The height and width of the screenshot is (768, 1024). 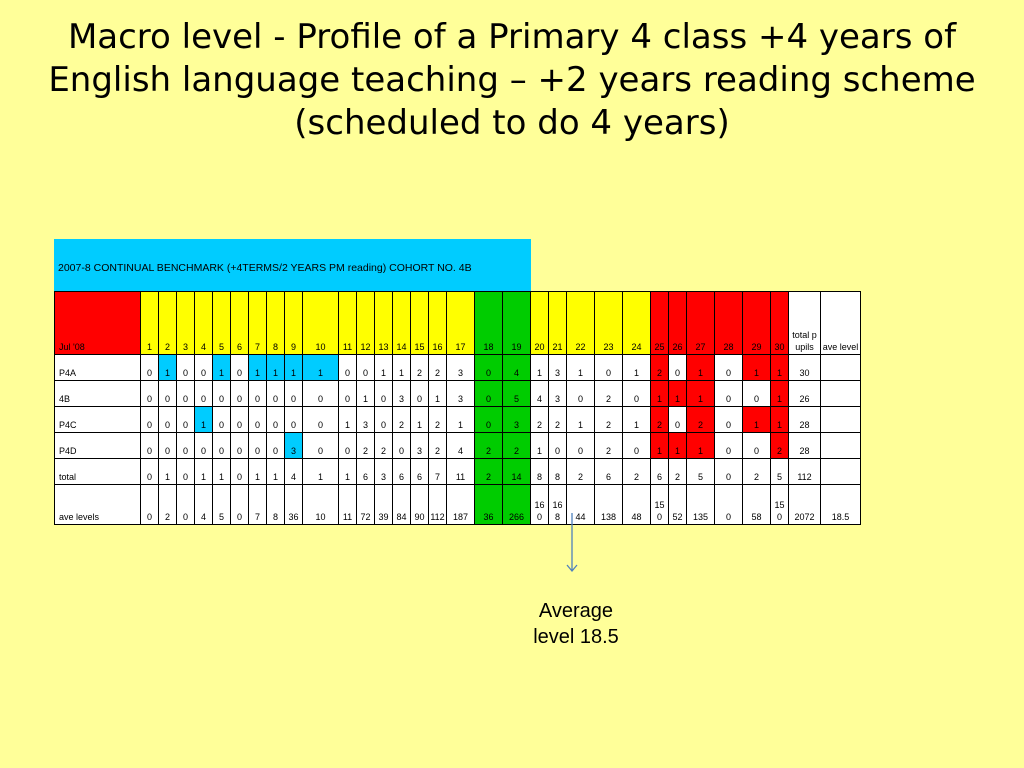 What do you see at coordinates (149, 323) in the screenshot?
I see `level-header: 1` at bounding box center [149, 323].